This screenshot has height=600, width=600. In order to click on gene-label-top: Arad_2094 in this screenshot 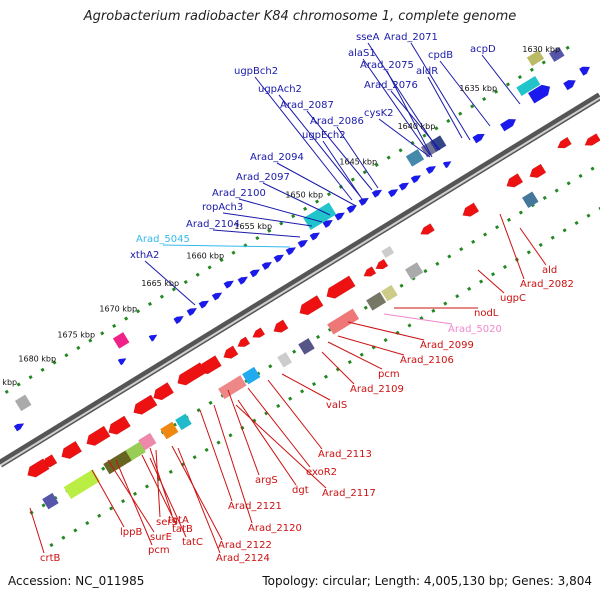, I will do `click(277, 157)`.